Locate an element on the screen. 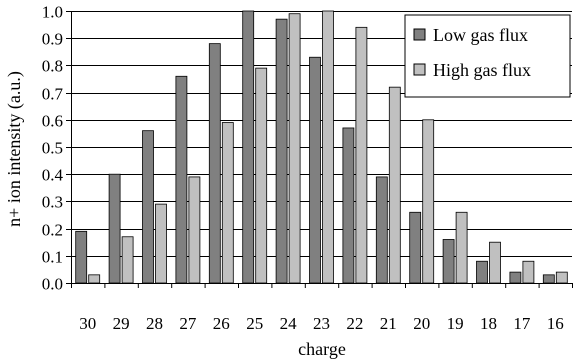 The height and width of the screenshot is (364, 576). x-tick-label: 21 is located at coordinates (388, 323).